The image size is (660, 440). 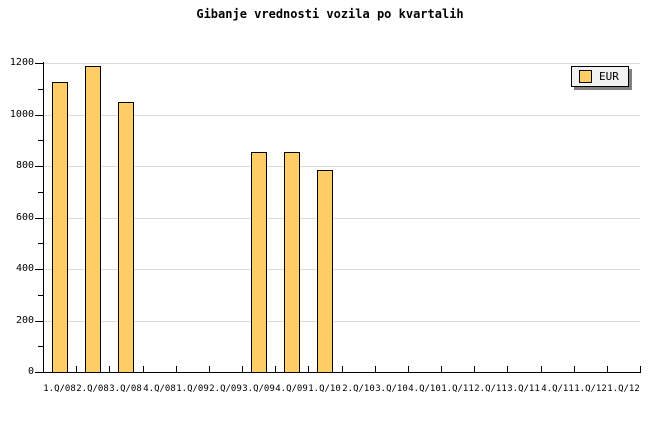 What do you see at coordinates (490, 389) in the screenshot?
I see `x-axis-label: 2.Q/11` at bounding box center [490, 389].